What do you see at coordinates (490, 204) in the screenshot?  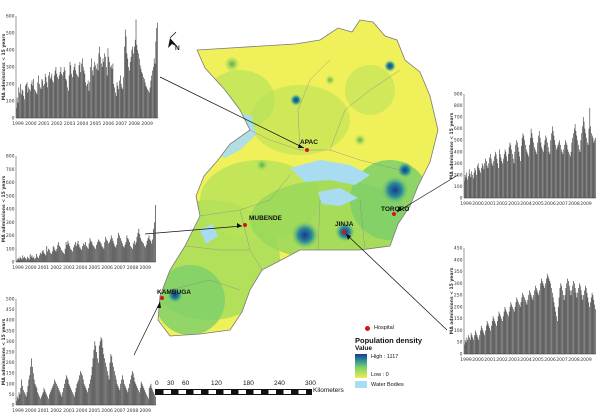 I see `x-tick-label: 2001` at bounding box center [490, 204].